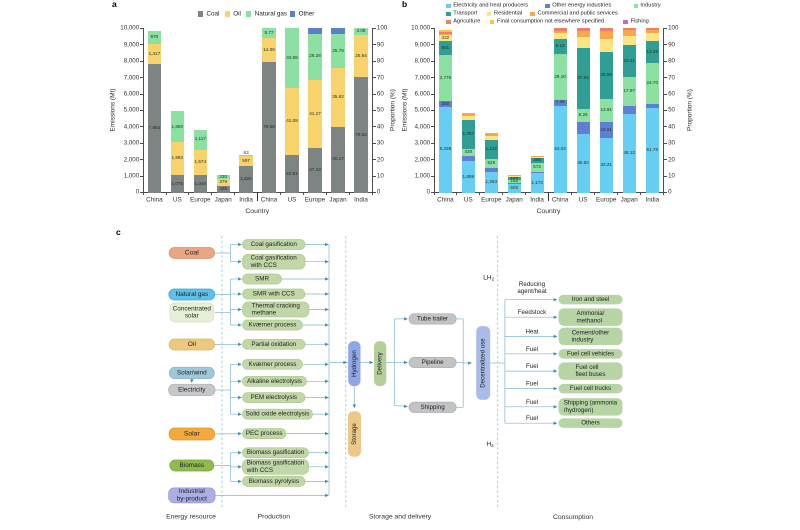 Image resolution: width=800 pixels, height=530 pixels. I want to click on svg-text: Energy resource, so click(191, 517).